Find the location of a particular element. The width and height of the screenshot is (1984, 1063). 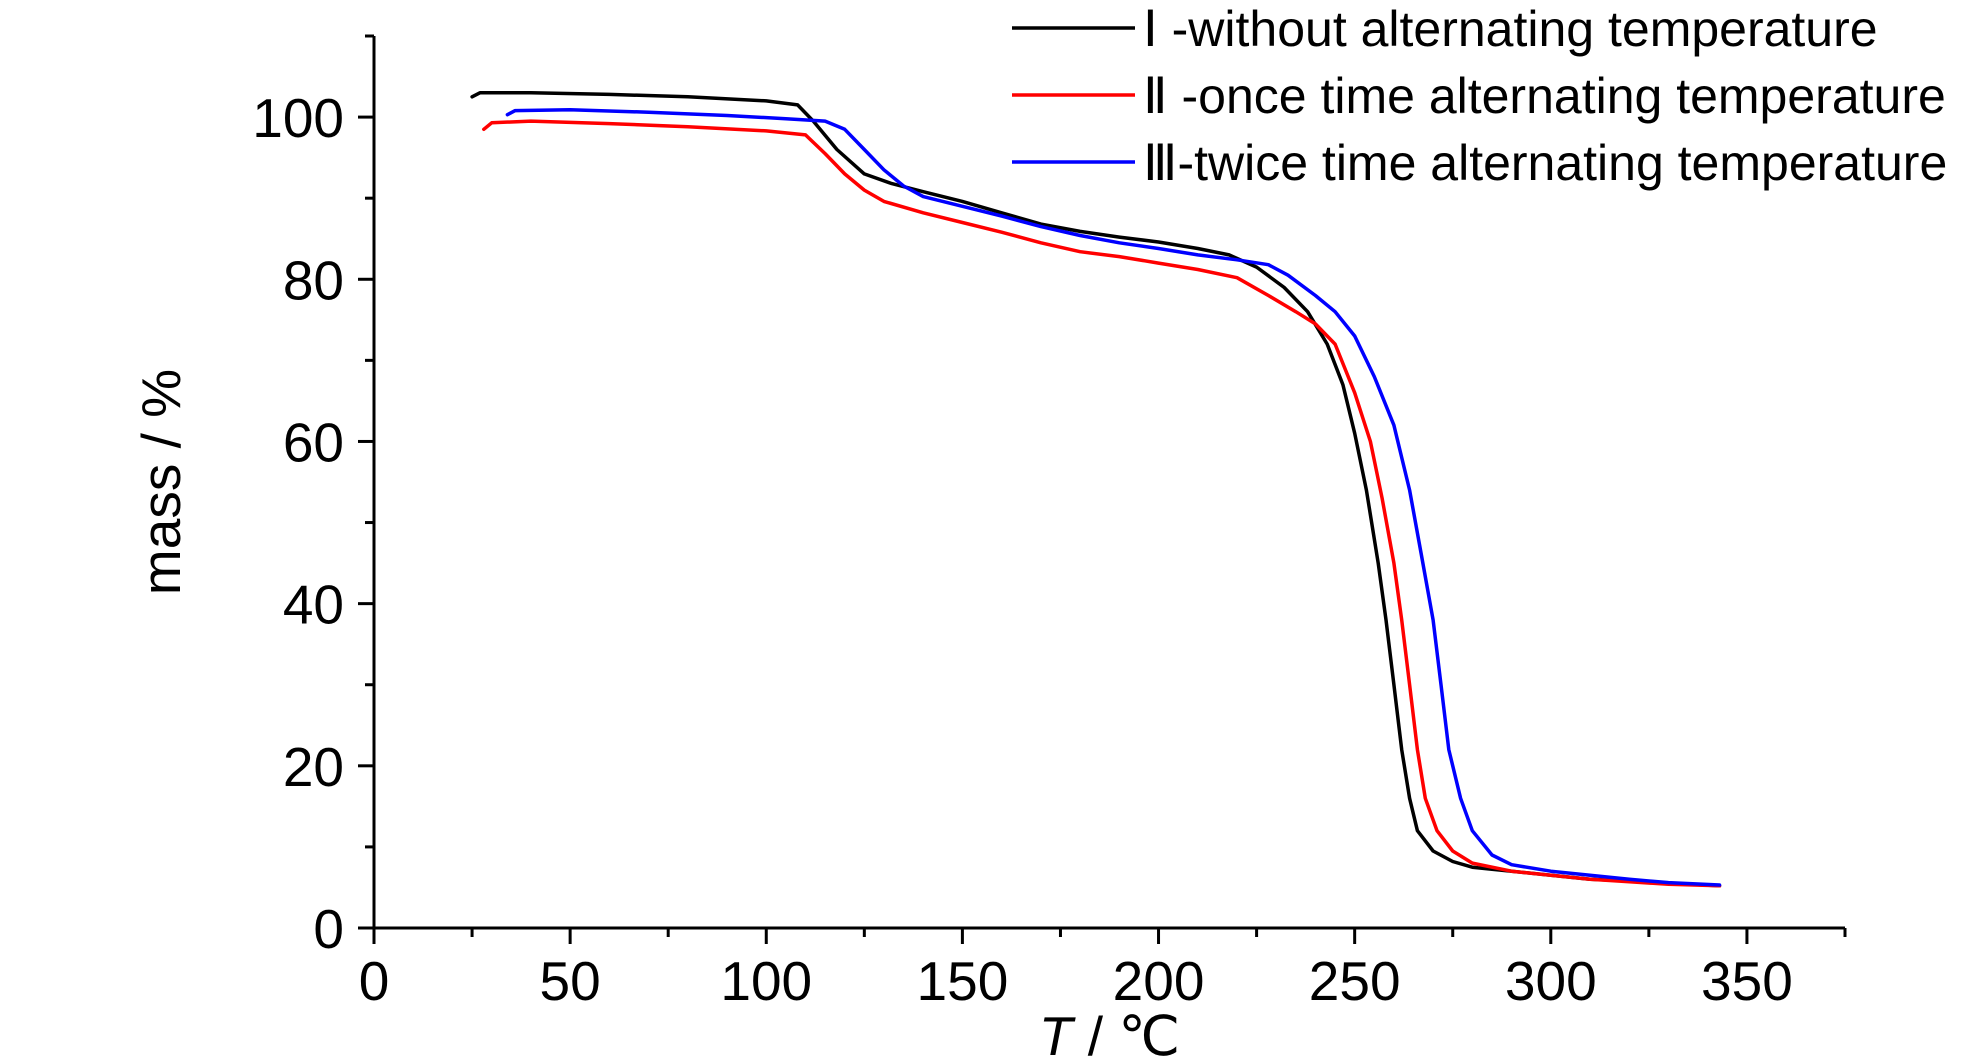

x-tick-label: 300 is located at coordinates (1551, 981).